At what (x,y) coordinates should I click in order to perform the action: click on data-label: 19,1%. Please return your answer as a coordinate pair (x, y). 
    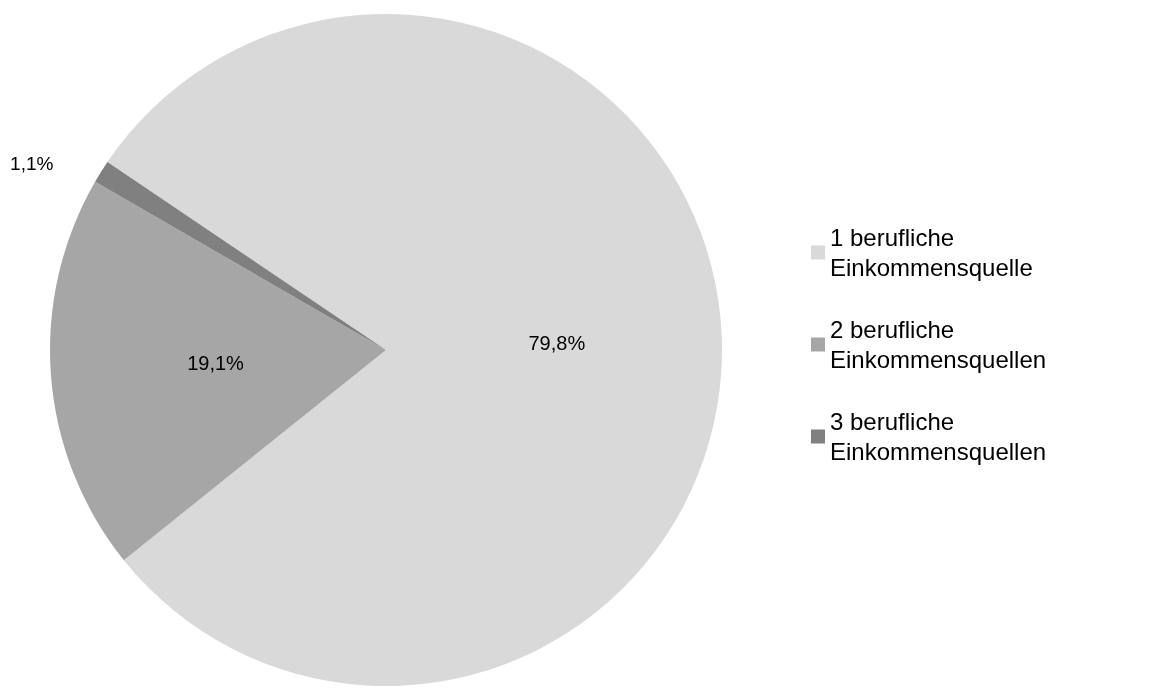
    Looking at the image, I should click on (216, 362).